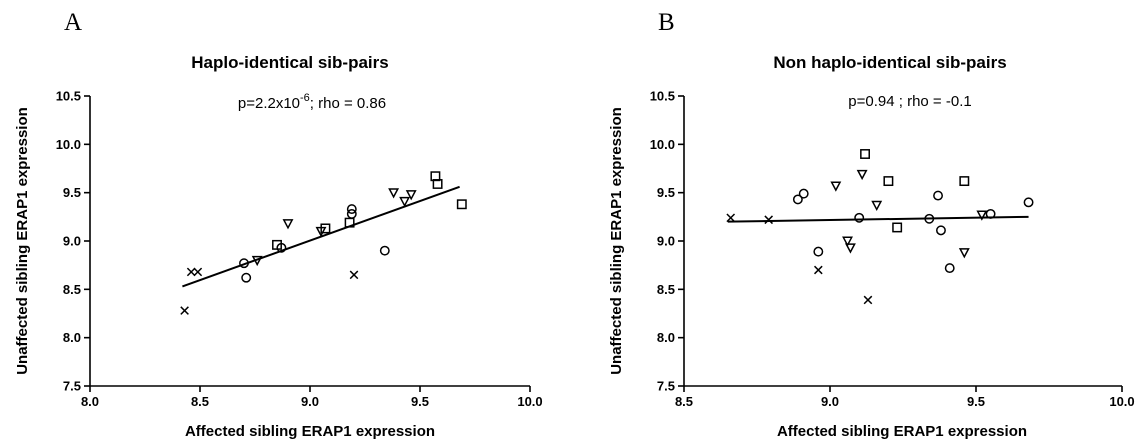  Describe the element at coordinates (323, 243) in the screenshot. I see `data-points-a` at that location.